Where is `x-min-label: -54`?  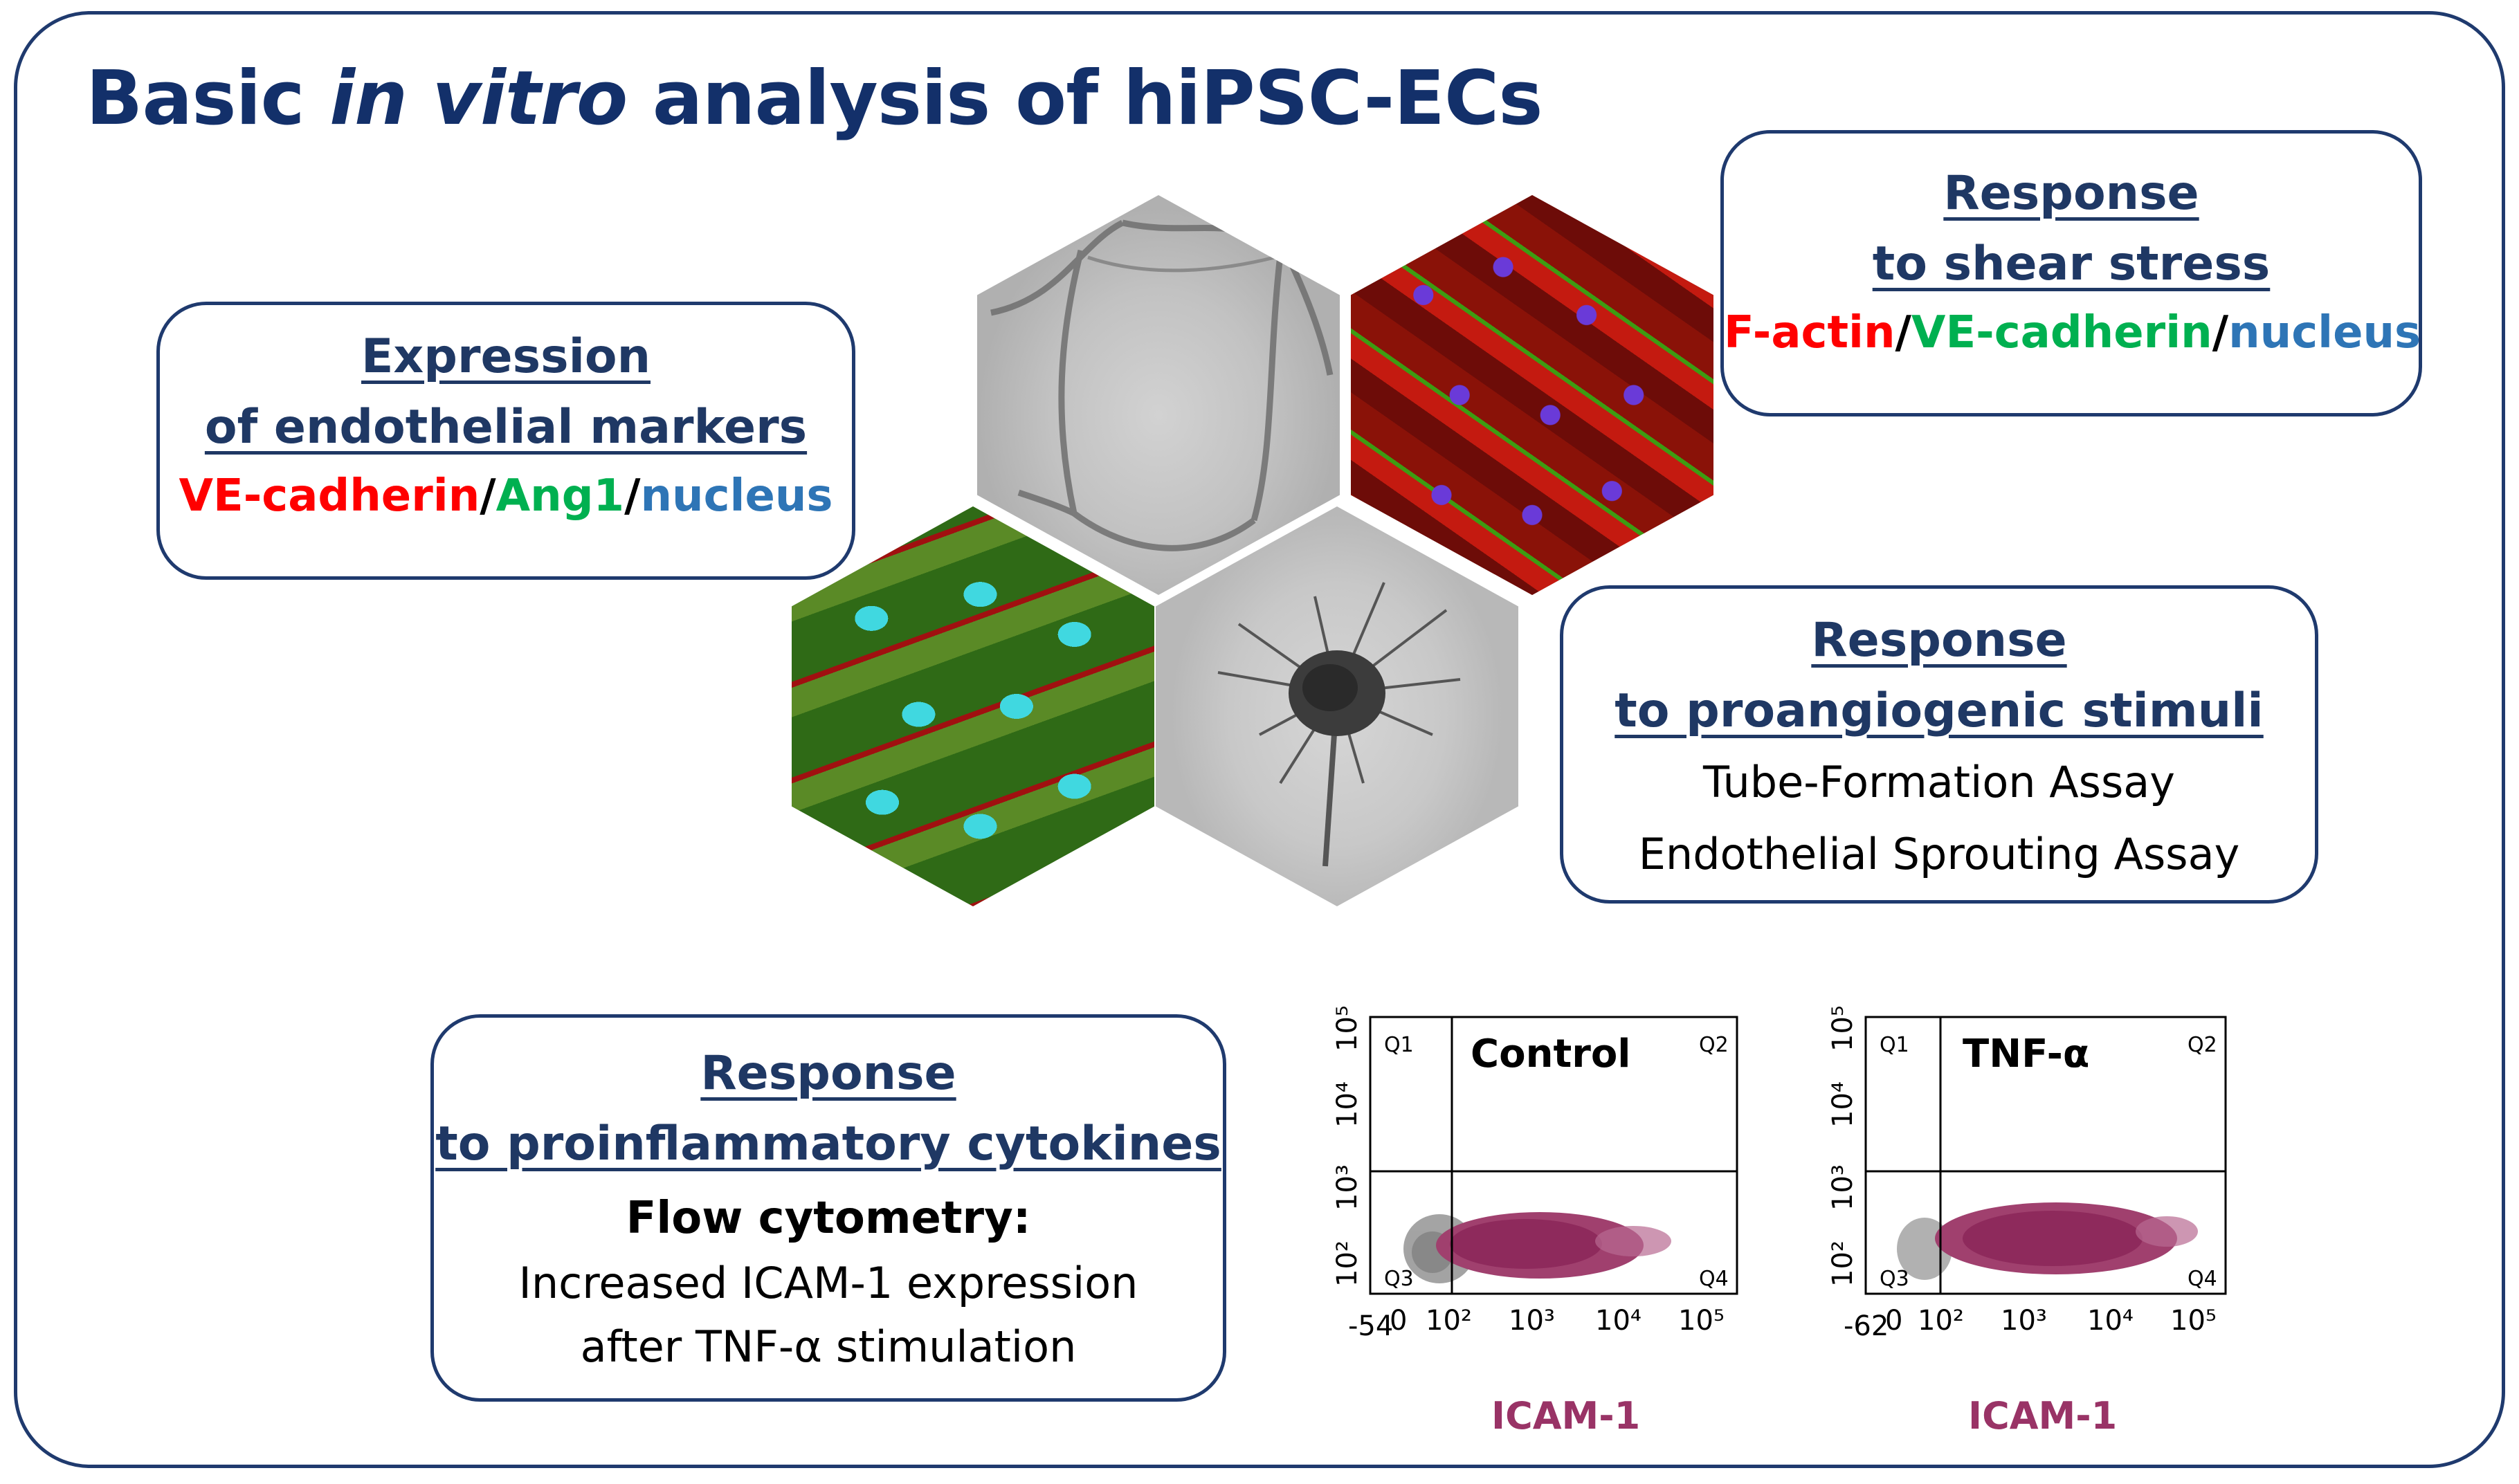
x-min-label: -54 is located at coordinates (1370, 1326).